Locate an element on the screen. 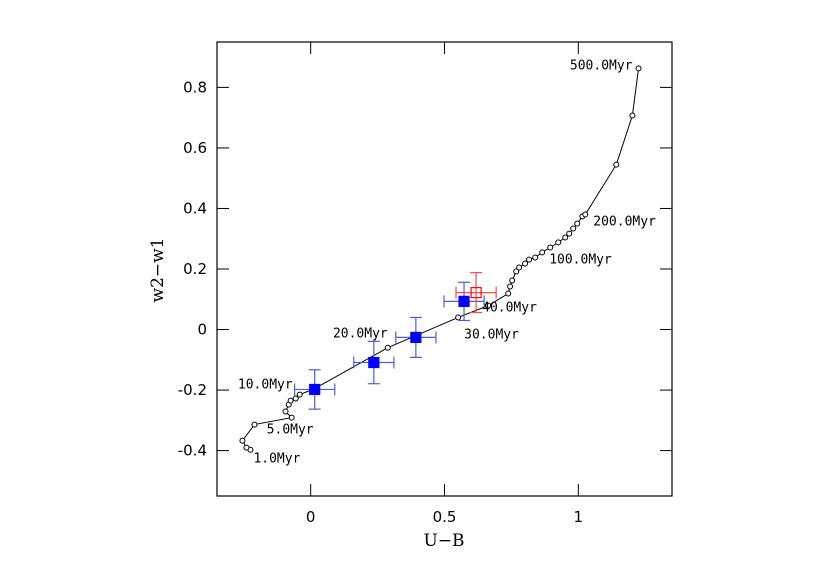 Image resolution: width=820 pixels, height=585 pixels. y-tick-label: 0.4 is located at coordinates (195, 208).